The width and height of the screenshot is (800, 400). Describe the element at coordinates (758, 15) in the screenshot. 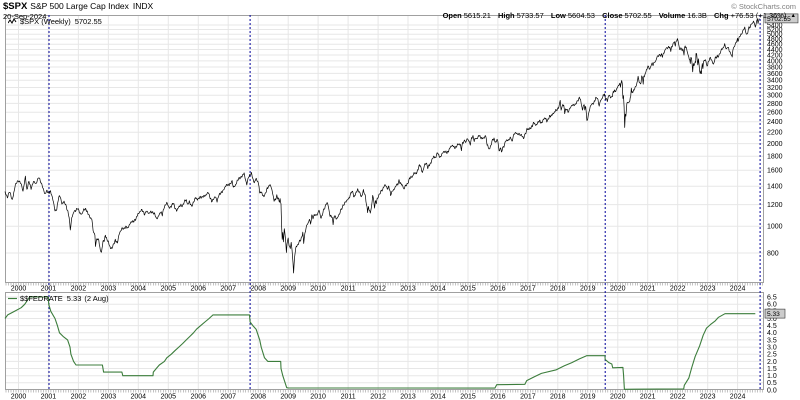

I see `chg-value: +76.53 (+1.36%)` at that location.